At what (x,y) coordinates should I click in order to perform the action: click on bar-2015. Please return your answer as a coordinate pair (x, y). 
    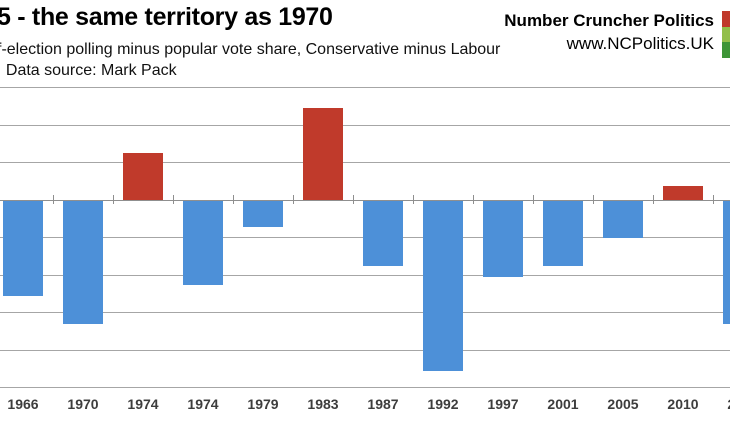
    Looking at the image, I should click on (726, 262).